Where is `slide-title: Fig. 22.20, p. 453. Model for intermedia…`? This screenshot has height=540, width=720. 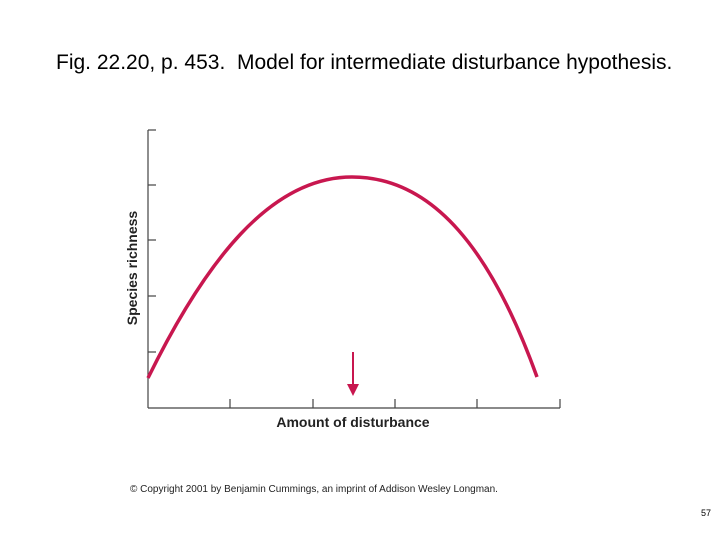 slide-title: Fig. 22.20, p. 453. Model for intermedia… is located at coordinates (364, 62).